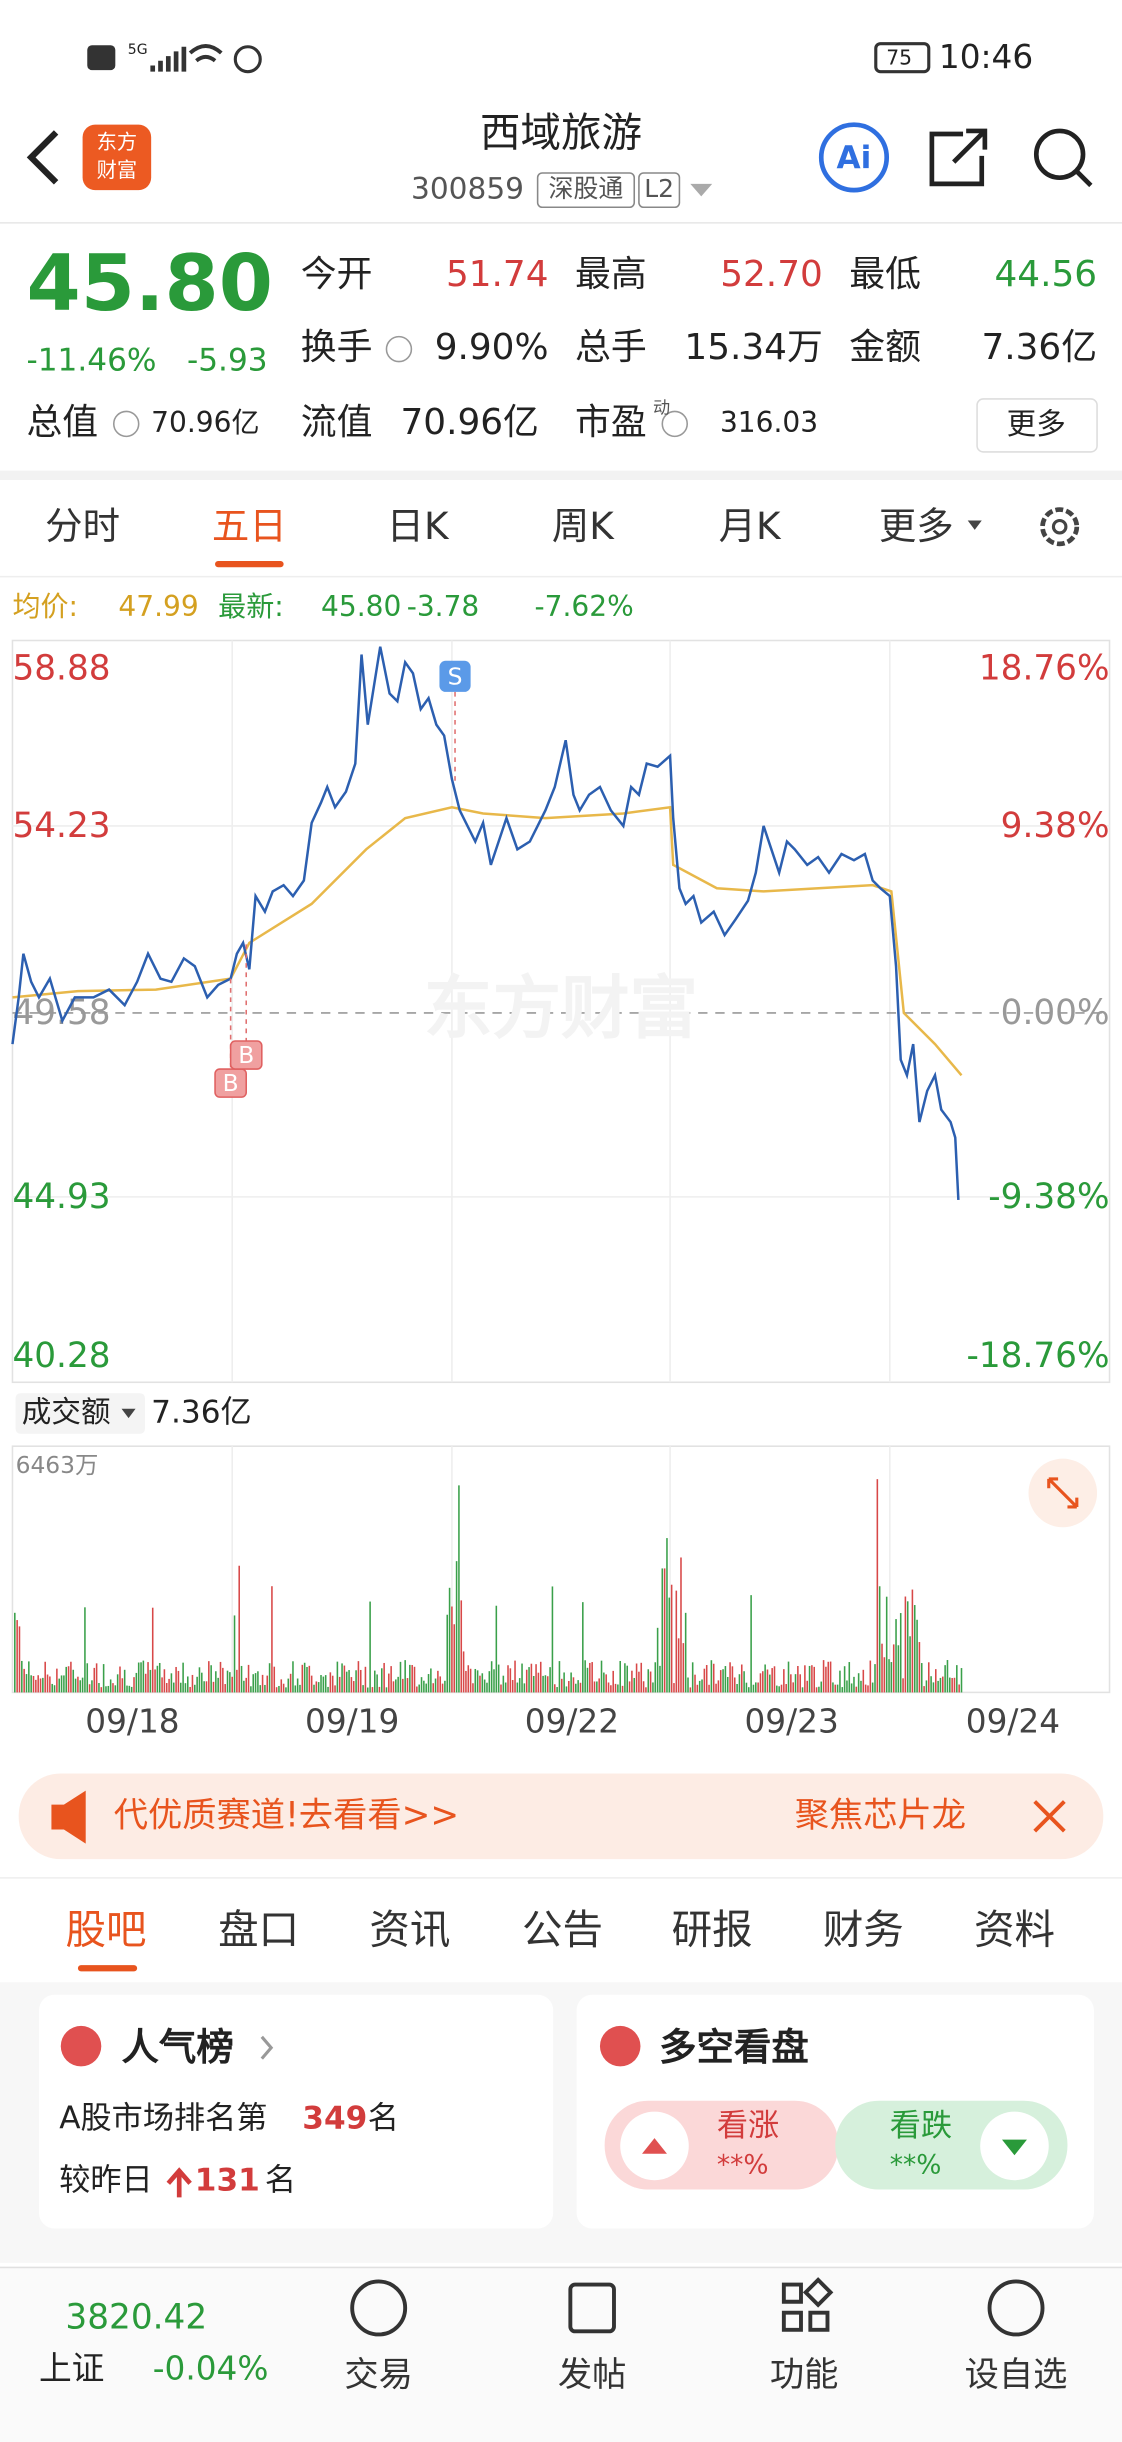 Image resolution: width=1122 pixels, height=2442 pixels. What do you see at coordinates (863, 1929) in the screenshot?
I see `section-tab: 财务` at bounding box center [863, 1929].